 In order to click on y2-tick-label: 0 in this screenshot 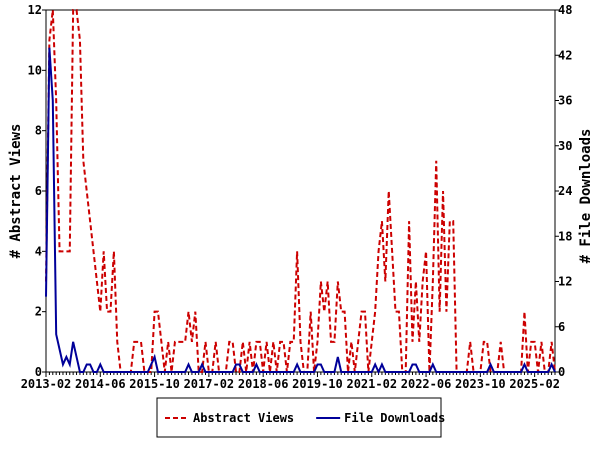, I will do `click(561, 372)`.